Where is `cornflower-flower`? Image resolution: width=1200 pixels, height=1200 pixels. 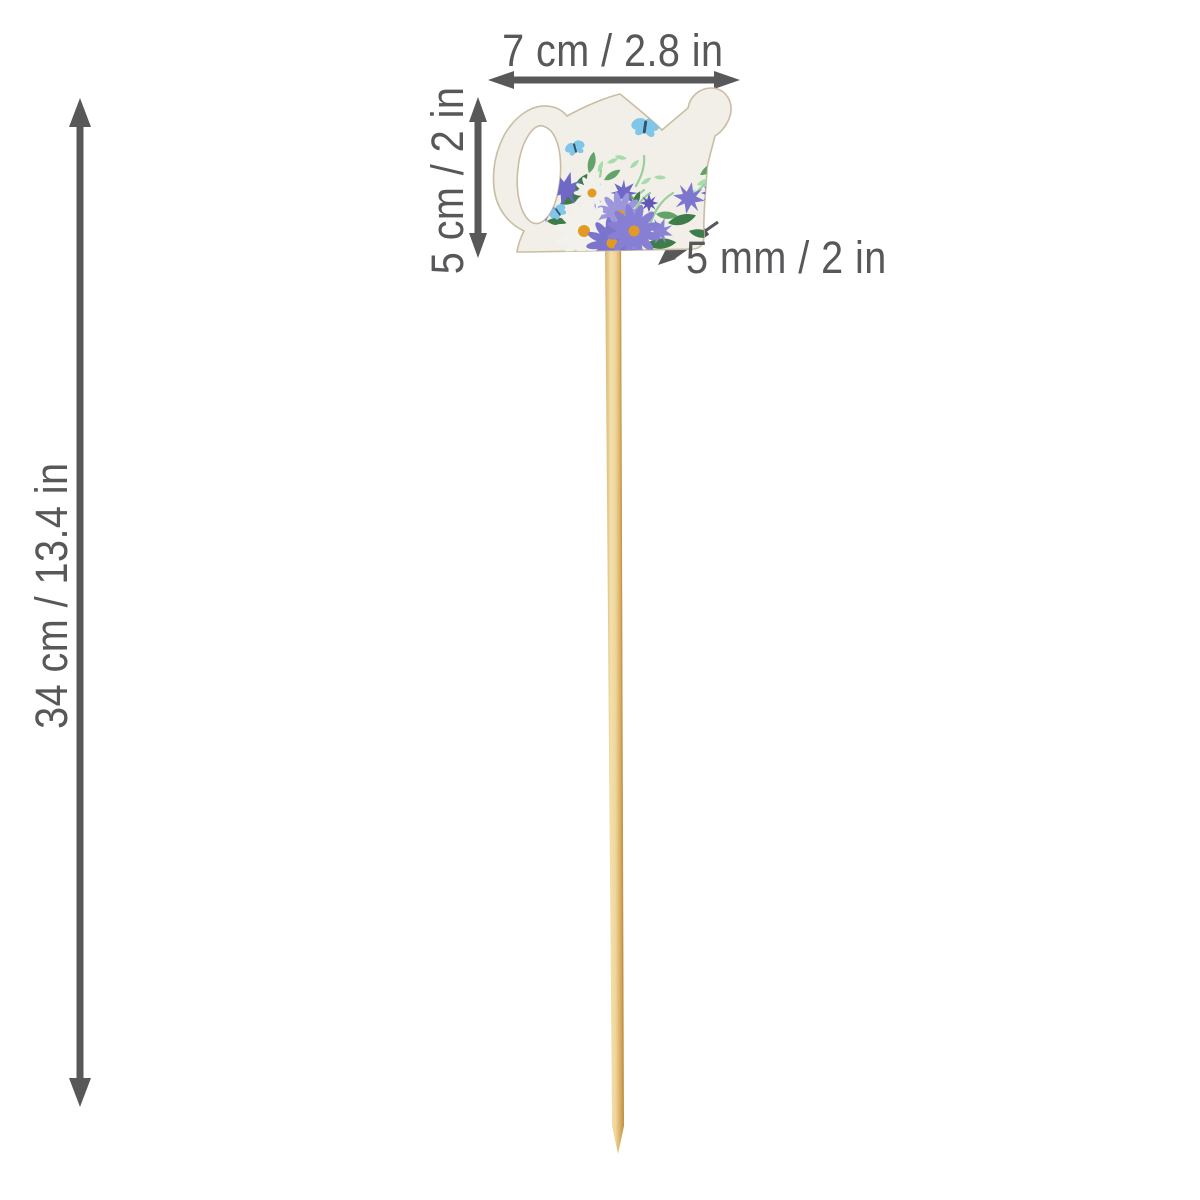 cornflower-flower is located at coordinates (711, 193).